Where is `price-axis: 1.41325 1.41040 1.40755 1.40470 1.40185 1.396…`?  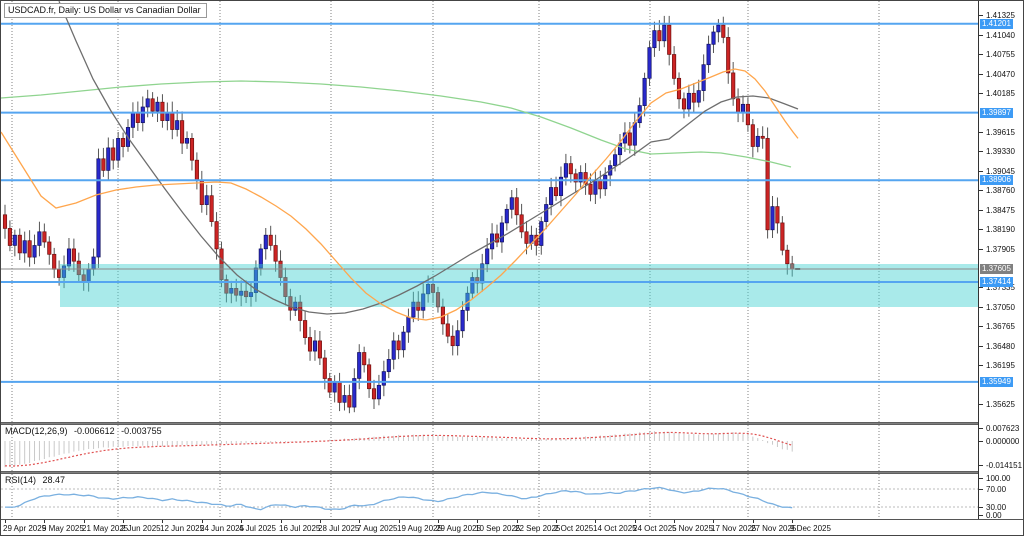 price-axis: 1.41325 1.41040 1.40755 1.40470 1.40185 1.396… is located at coordinates (1000, 260).